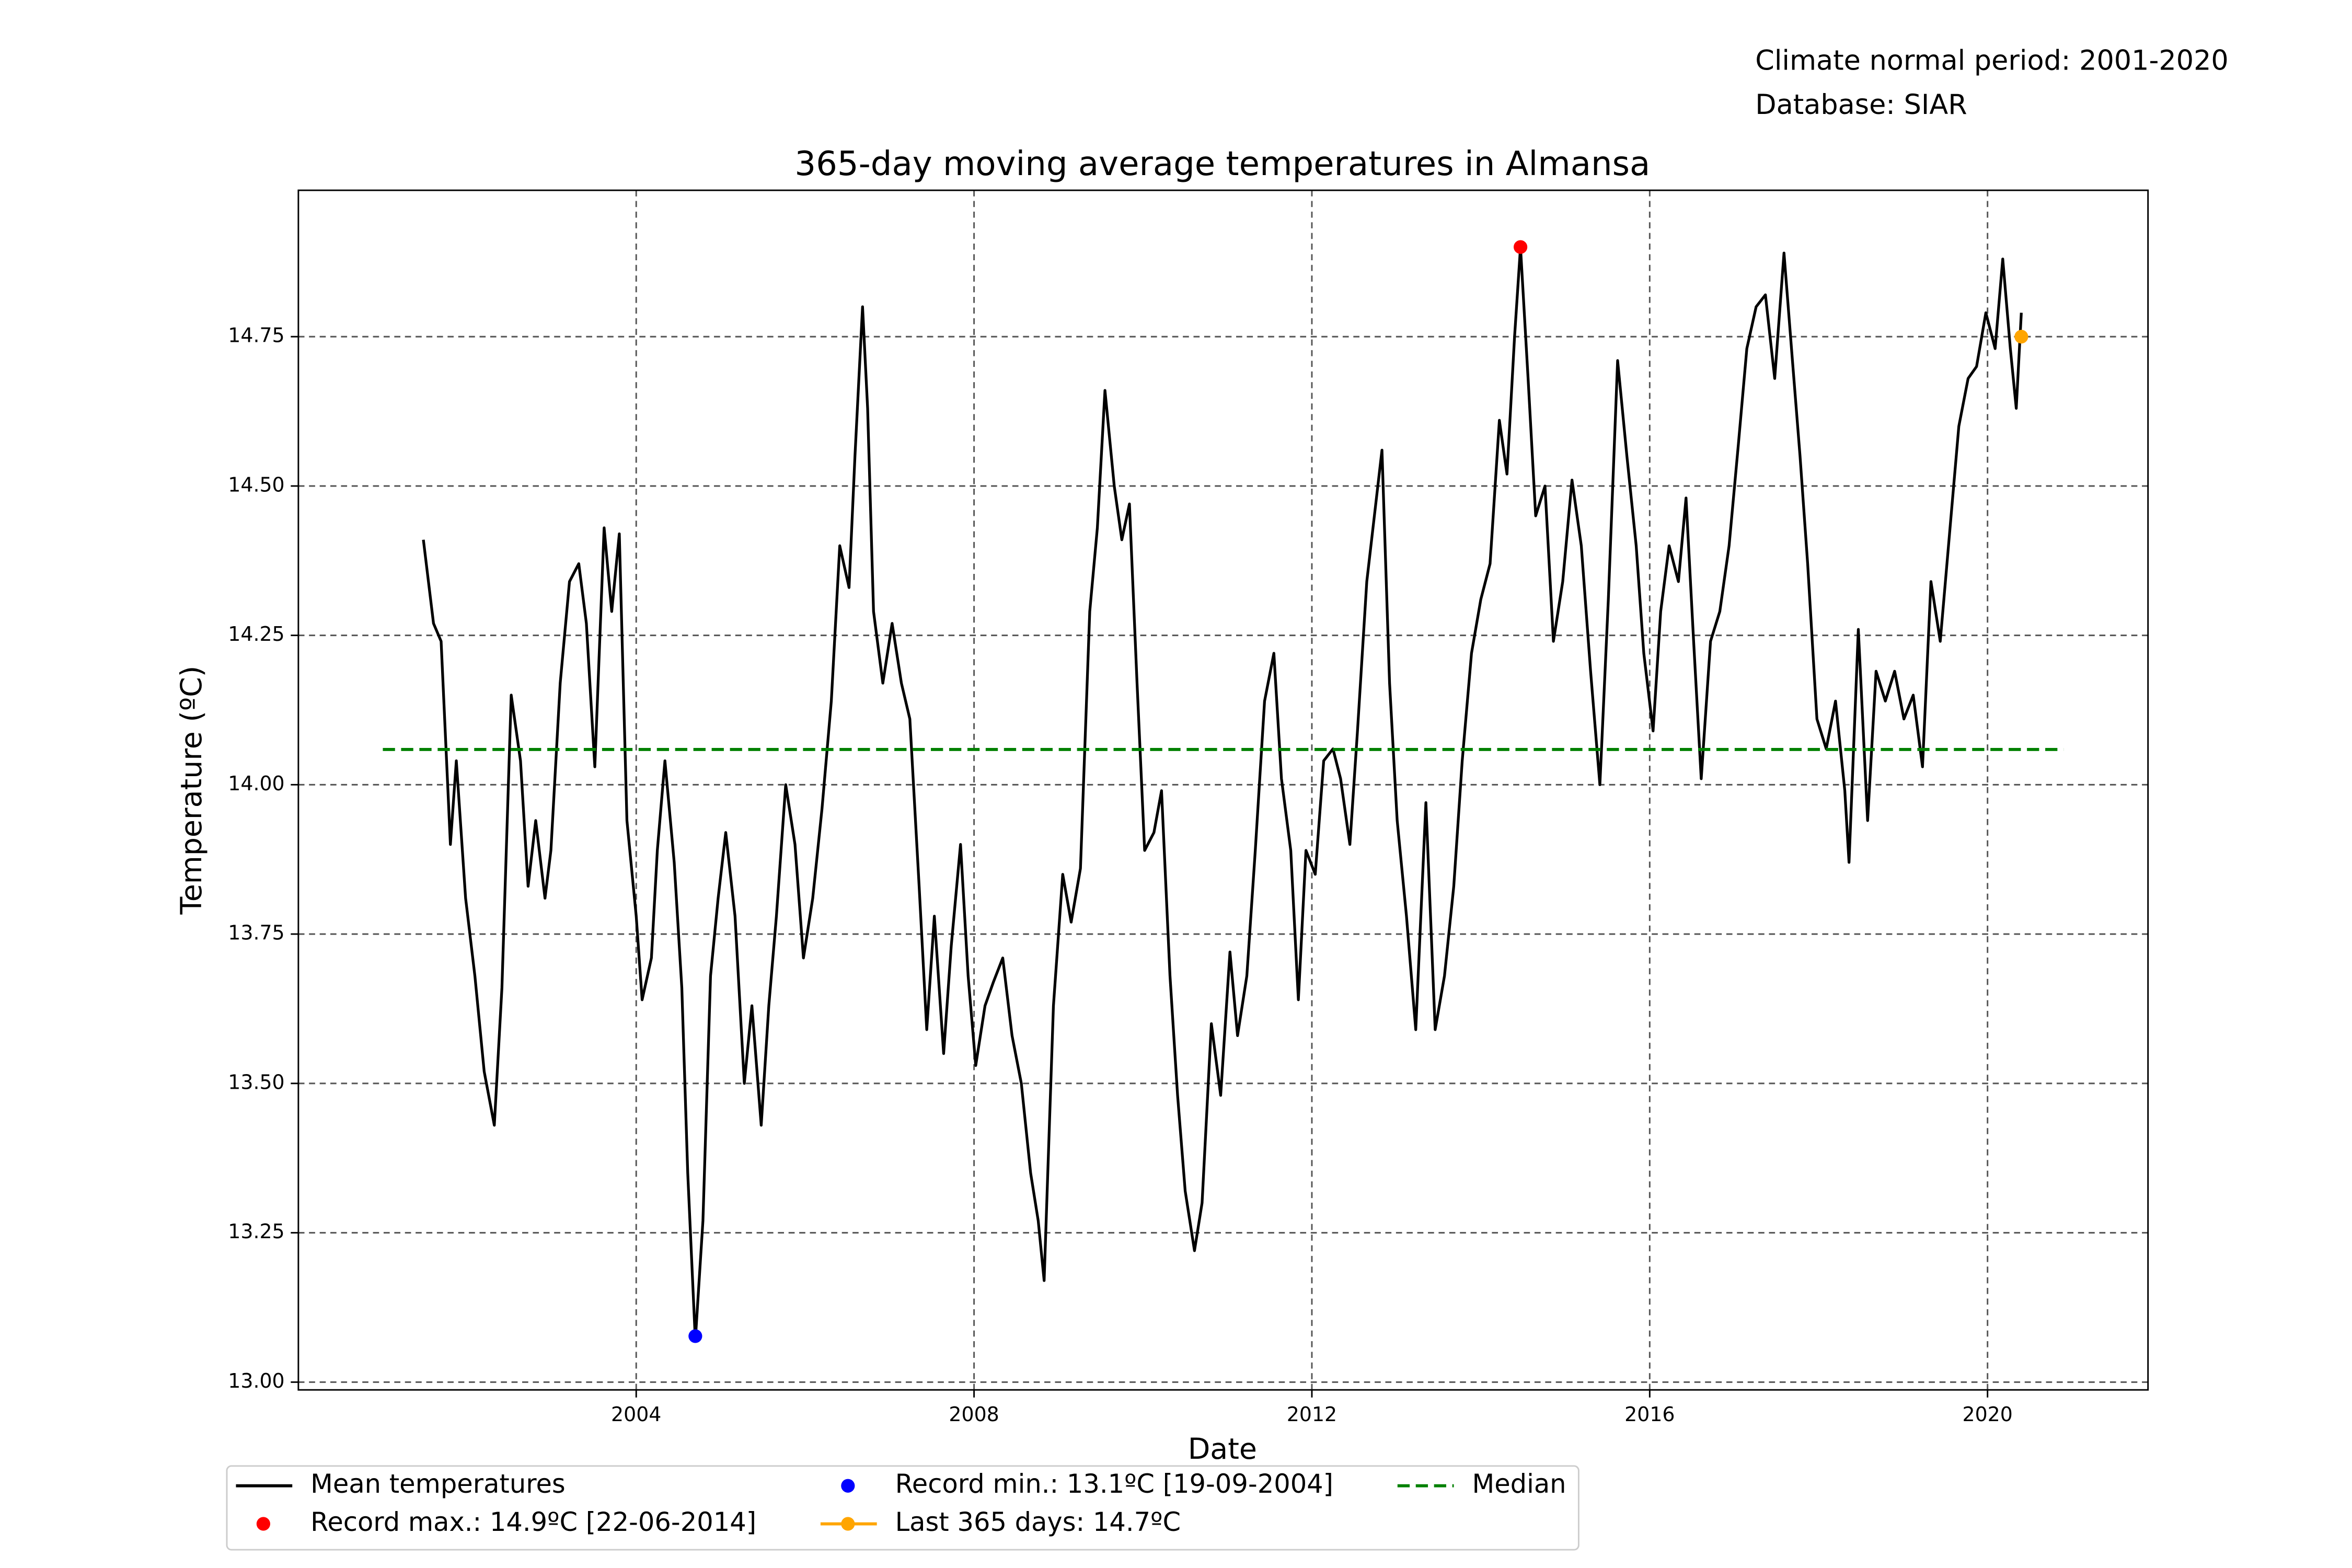 Image resolution: width=2352 pixels, height=1568 pixels. I want to click on legend-box, so click(902, 1508).